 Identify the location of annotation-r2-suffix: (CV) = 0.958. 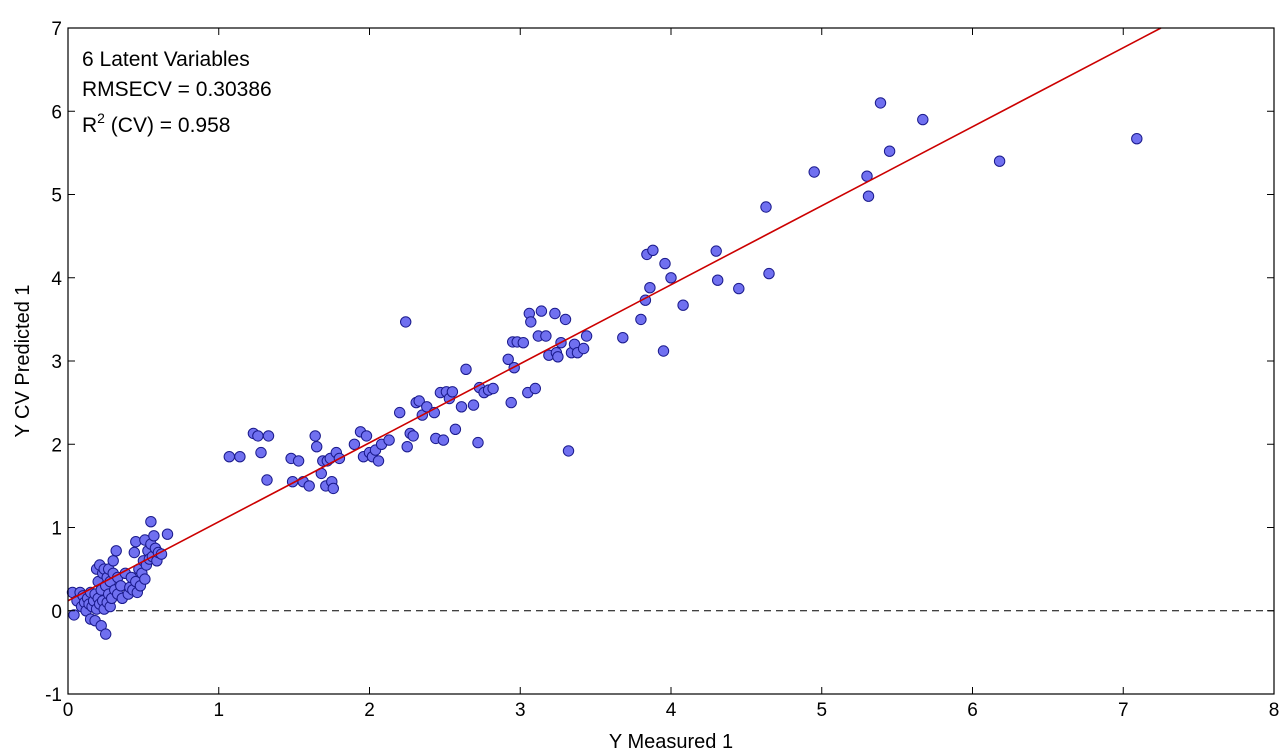
(167, 125).